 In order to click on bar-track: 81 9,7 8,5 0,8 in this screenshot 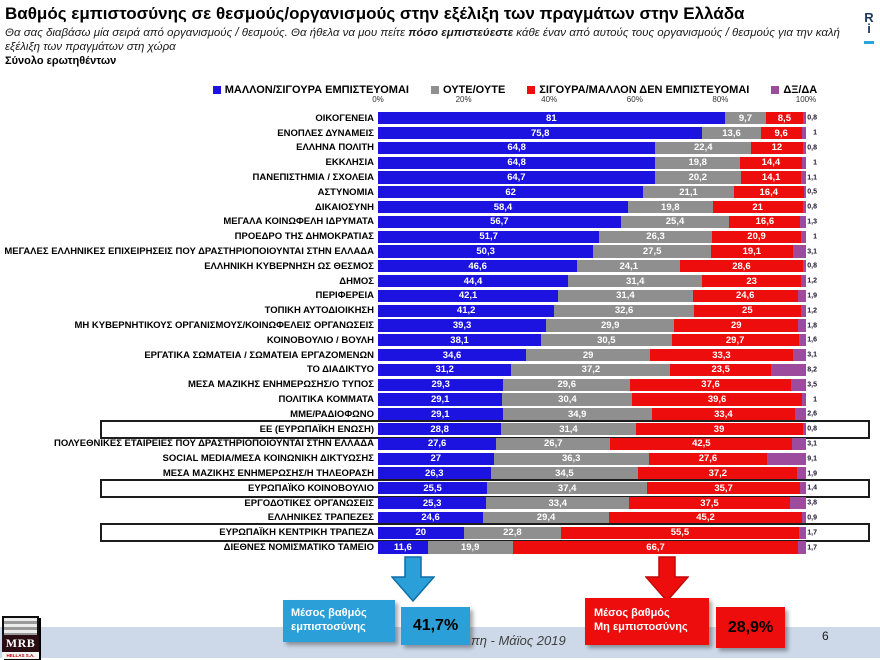, I will do `click(597, 118)`.